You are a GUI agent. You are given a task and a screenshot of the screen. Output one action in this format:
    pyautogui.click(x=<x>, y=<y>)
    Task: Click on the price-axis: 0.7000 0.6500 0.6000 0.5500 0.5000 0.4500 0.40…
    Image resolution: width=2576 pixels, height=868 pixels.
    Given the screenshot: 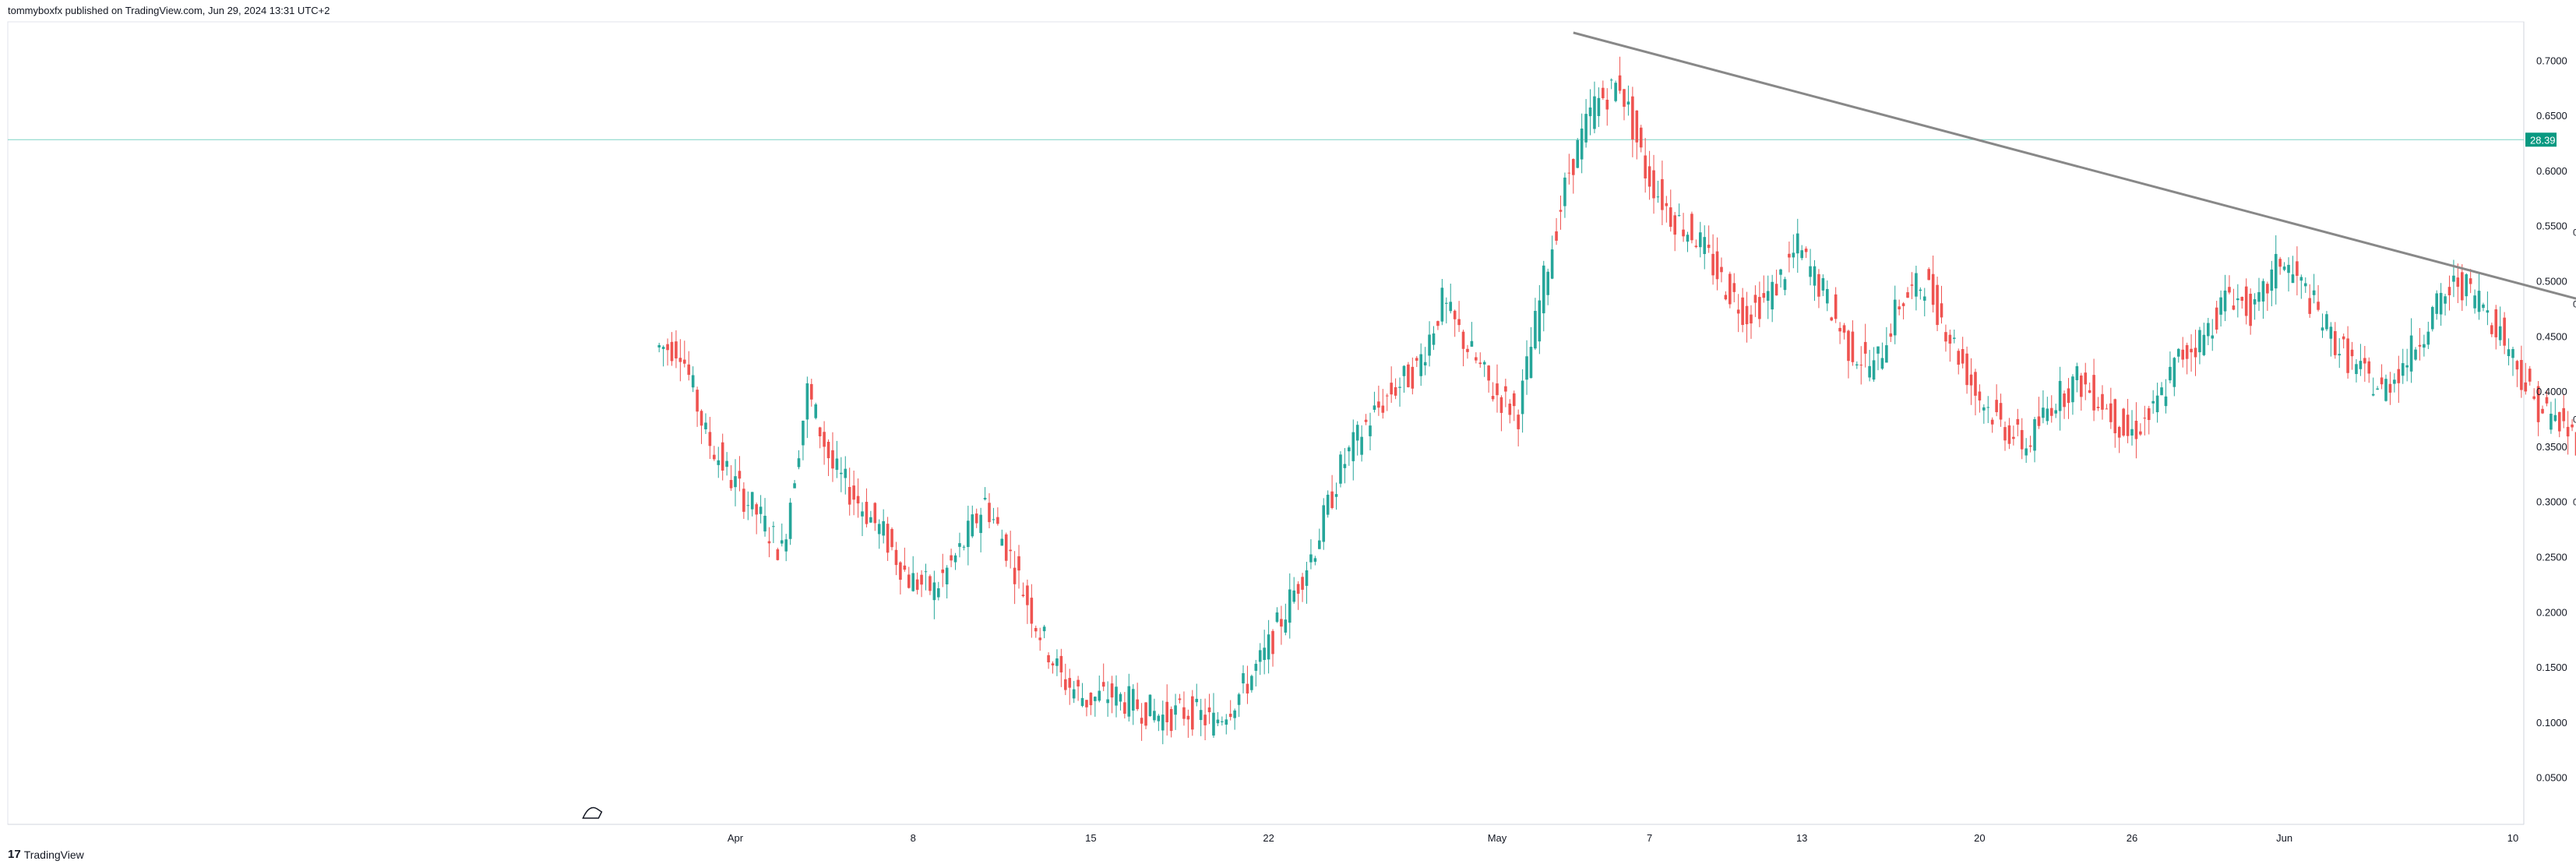 What is the action you would take?
    pyautogui.click(x=2546, y=419)
    